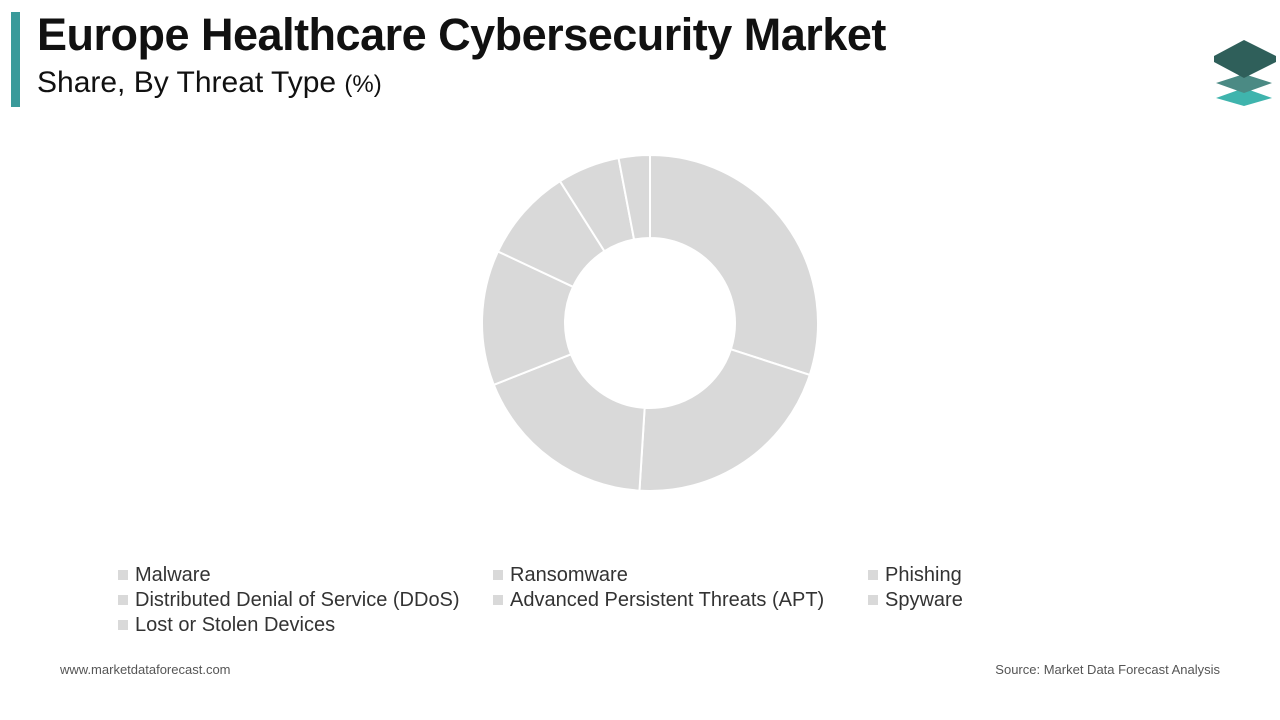 This screenshot has width=1280, height=720. I want to click on legend-item: Advanced Persistent Threats (APT), so click(680, 600).